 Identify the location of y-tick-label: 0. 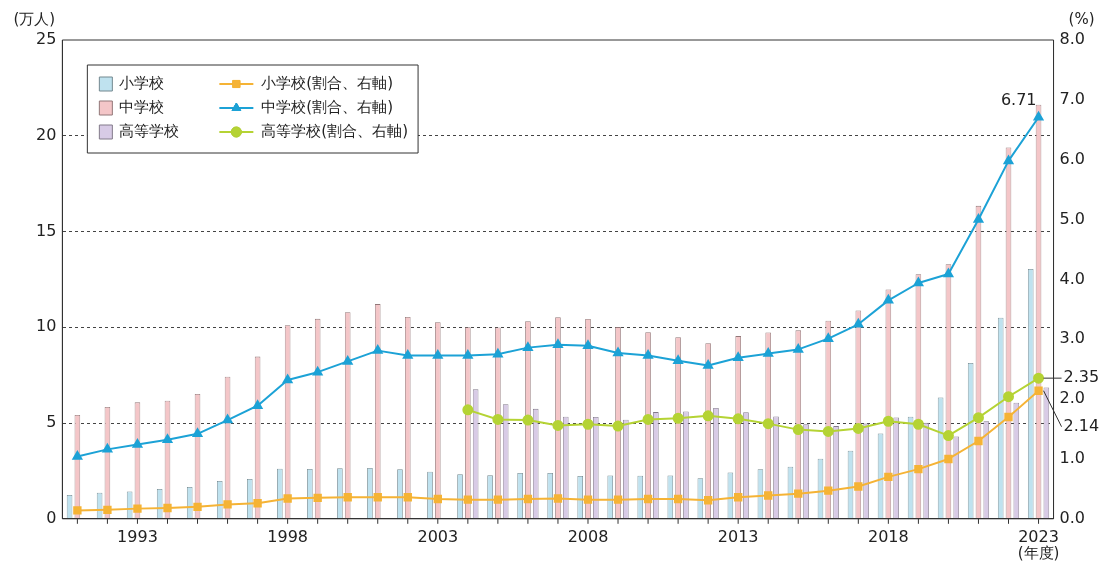
(51, 517).